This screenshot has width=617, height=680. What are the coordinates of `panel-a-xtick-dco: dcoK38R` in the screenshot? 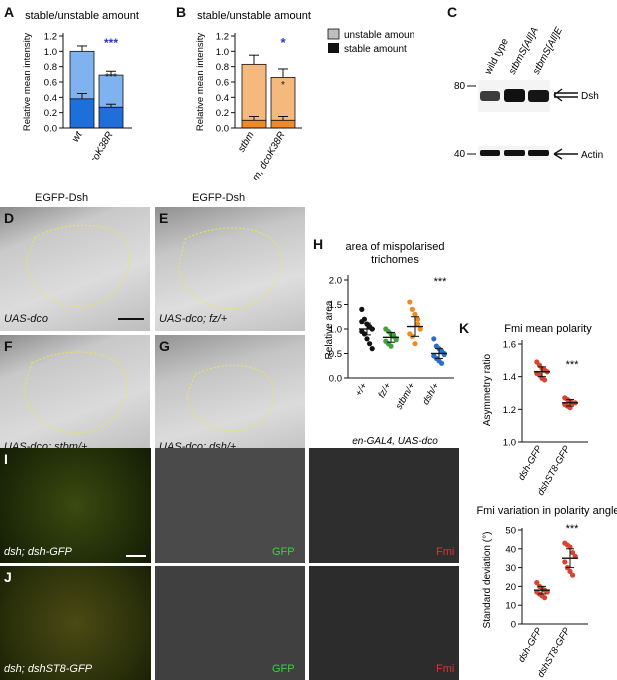 It's located at (101, 145).